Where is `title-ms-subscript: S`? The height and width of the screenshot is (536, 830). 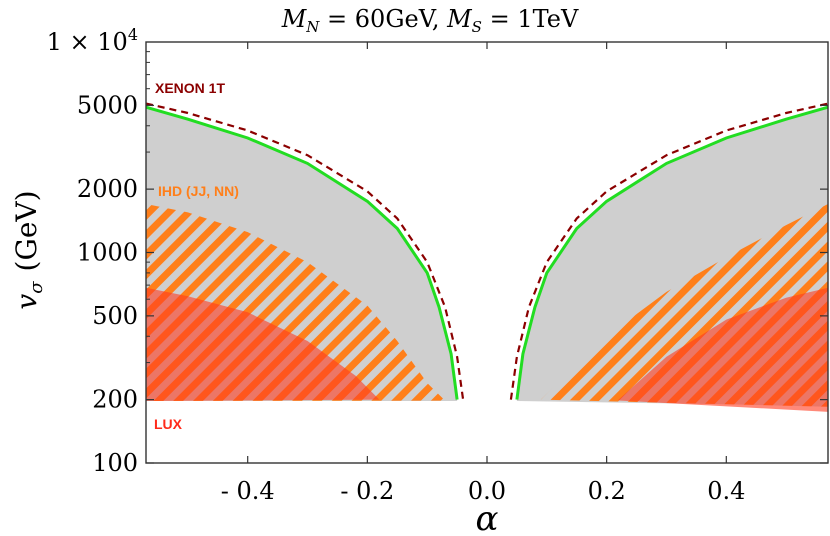
title-ms-subscript: S is located at coordinates (477, 27).